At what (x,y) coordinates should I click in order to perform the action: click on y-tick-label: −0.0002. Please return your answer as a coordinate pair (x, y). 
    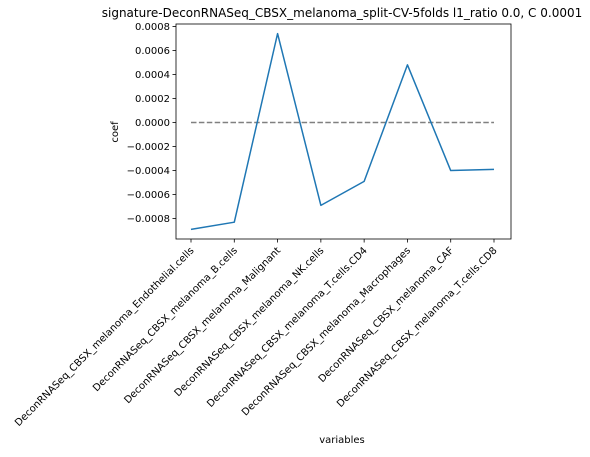
    Looking at the image, I should click on (148, 147).